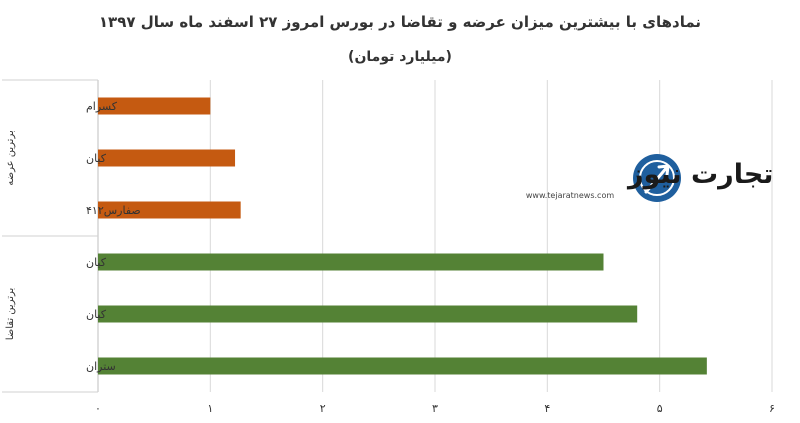 The image size is (800, 423). What do you see at coordinates (547, 408) in the screenshot?
I see `x-tick-label: ۴` at bounding box center [547, 408].